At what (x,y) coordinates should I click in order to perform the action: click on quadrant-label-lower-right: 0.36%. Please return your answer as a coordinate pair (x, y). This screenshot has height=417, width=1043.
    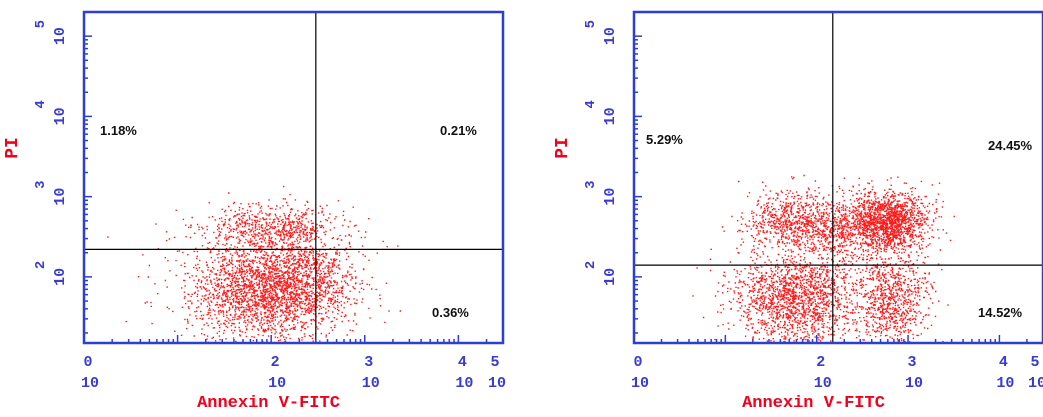
    Looking at the image, I should click on (450, 312).